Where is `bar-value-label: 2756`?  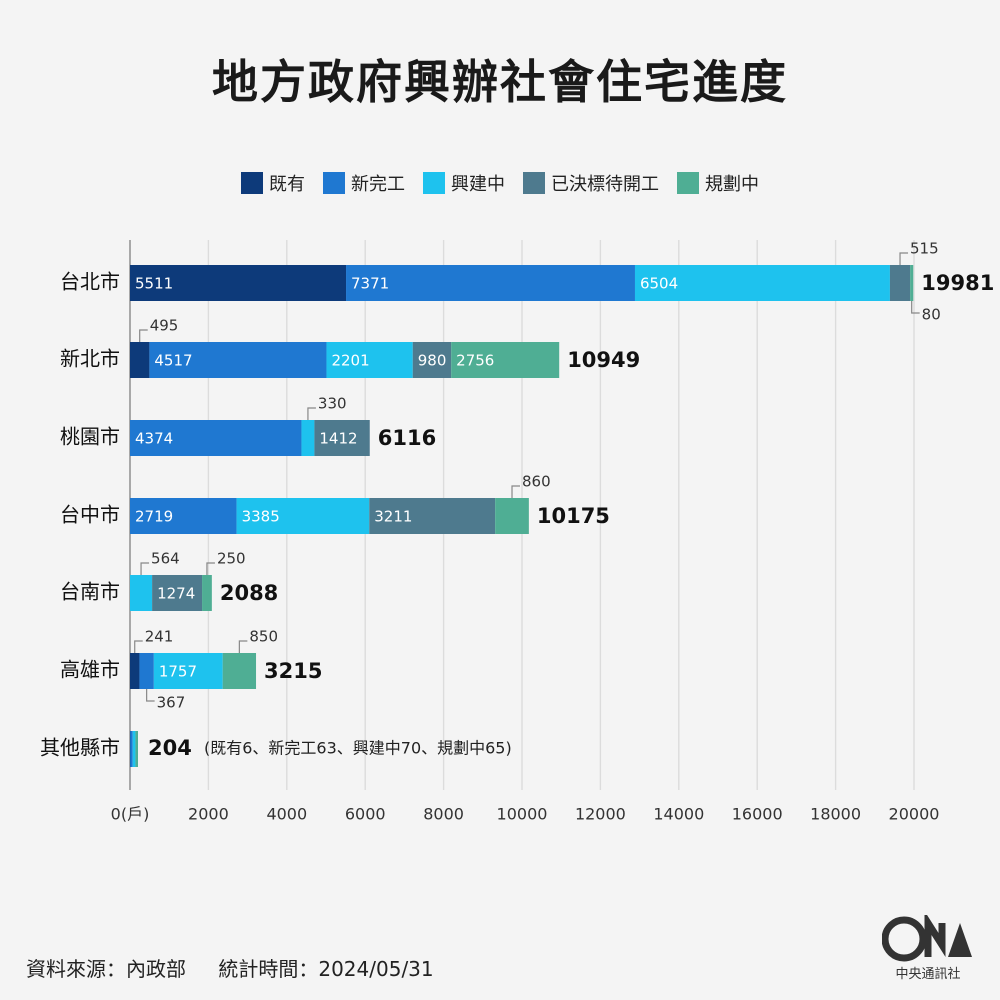
bar-value-label: 2756 is located at coordinates (475, 361).